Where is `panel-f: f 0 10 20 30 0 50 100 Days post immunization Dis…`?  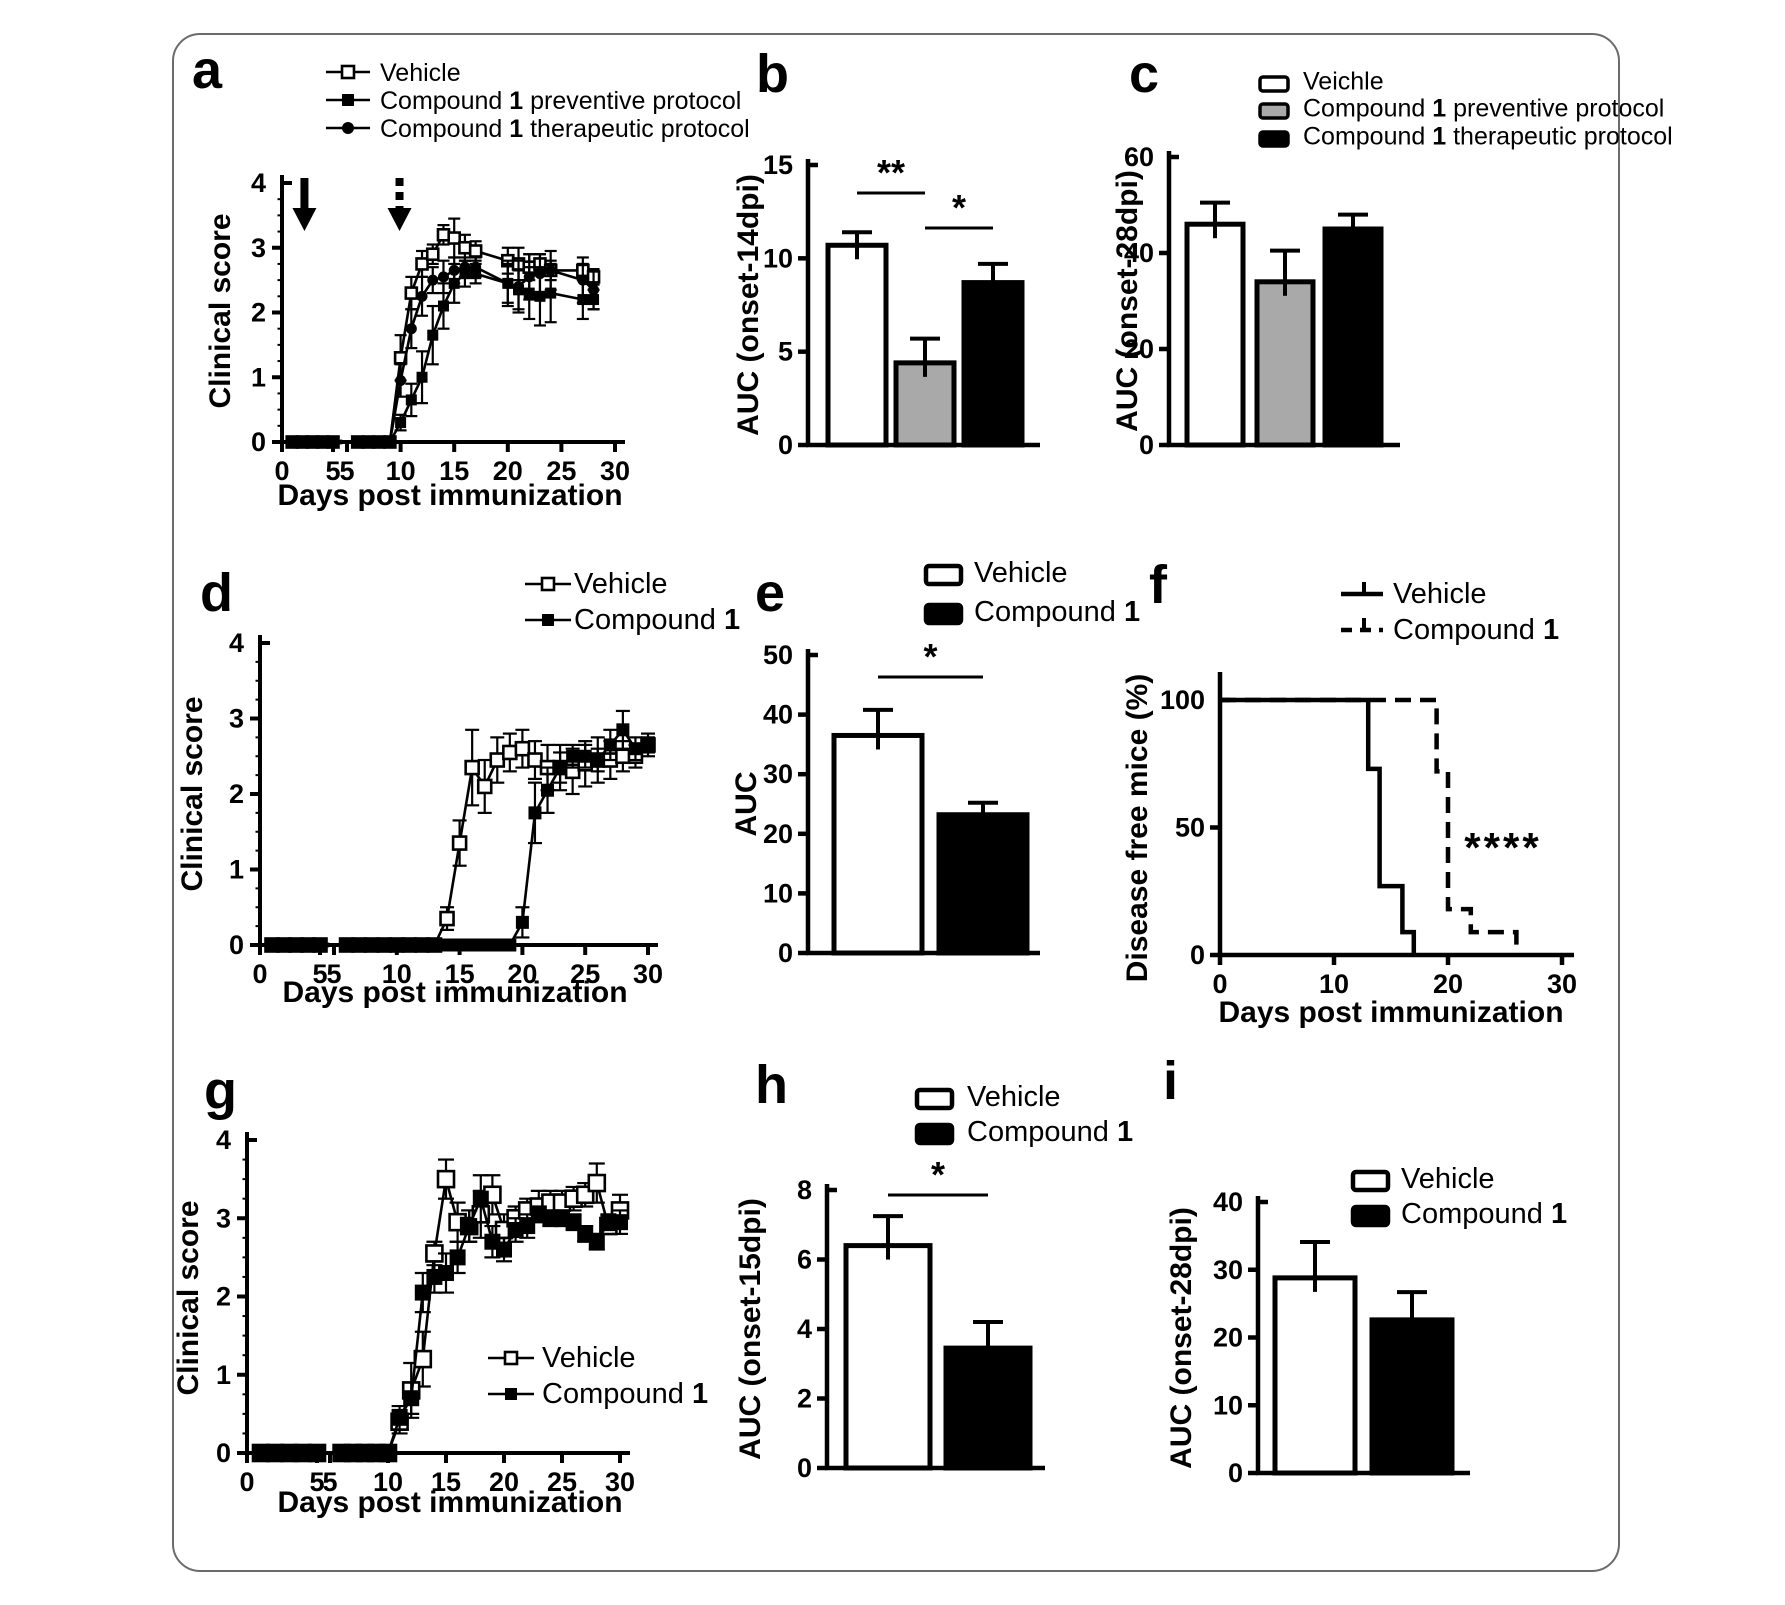 panel-f: f 0 10 20 30 0 50 100 Days post immunization Dis… is located at coordinates (1370, 805).